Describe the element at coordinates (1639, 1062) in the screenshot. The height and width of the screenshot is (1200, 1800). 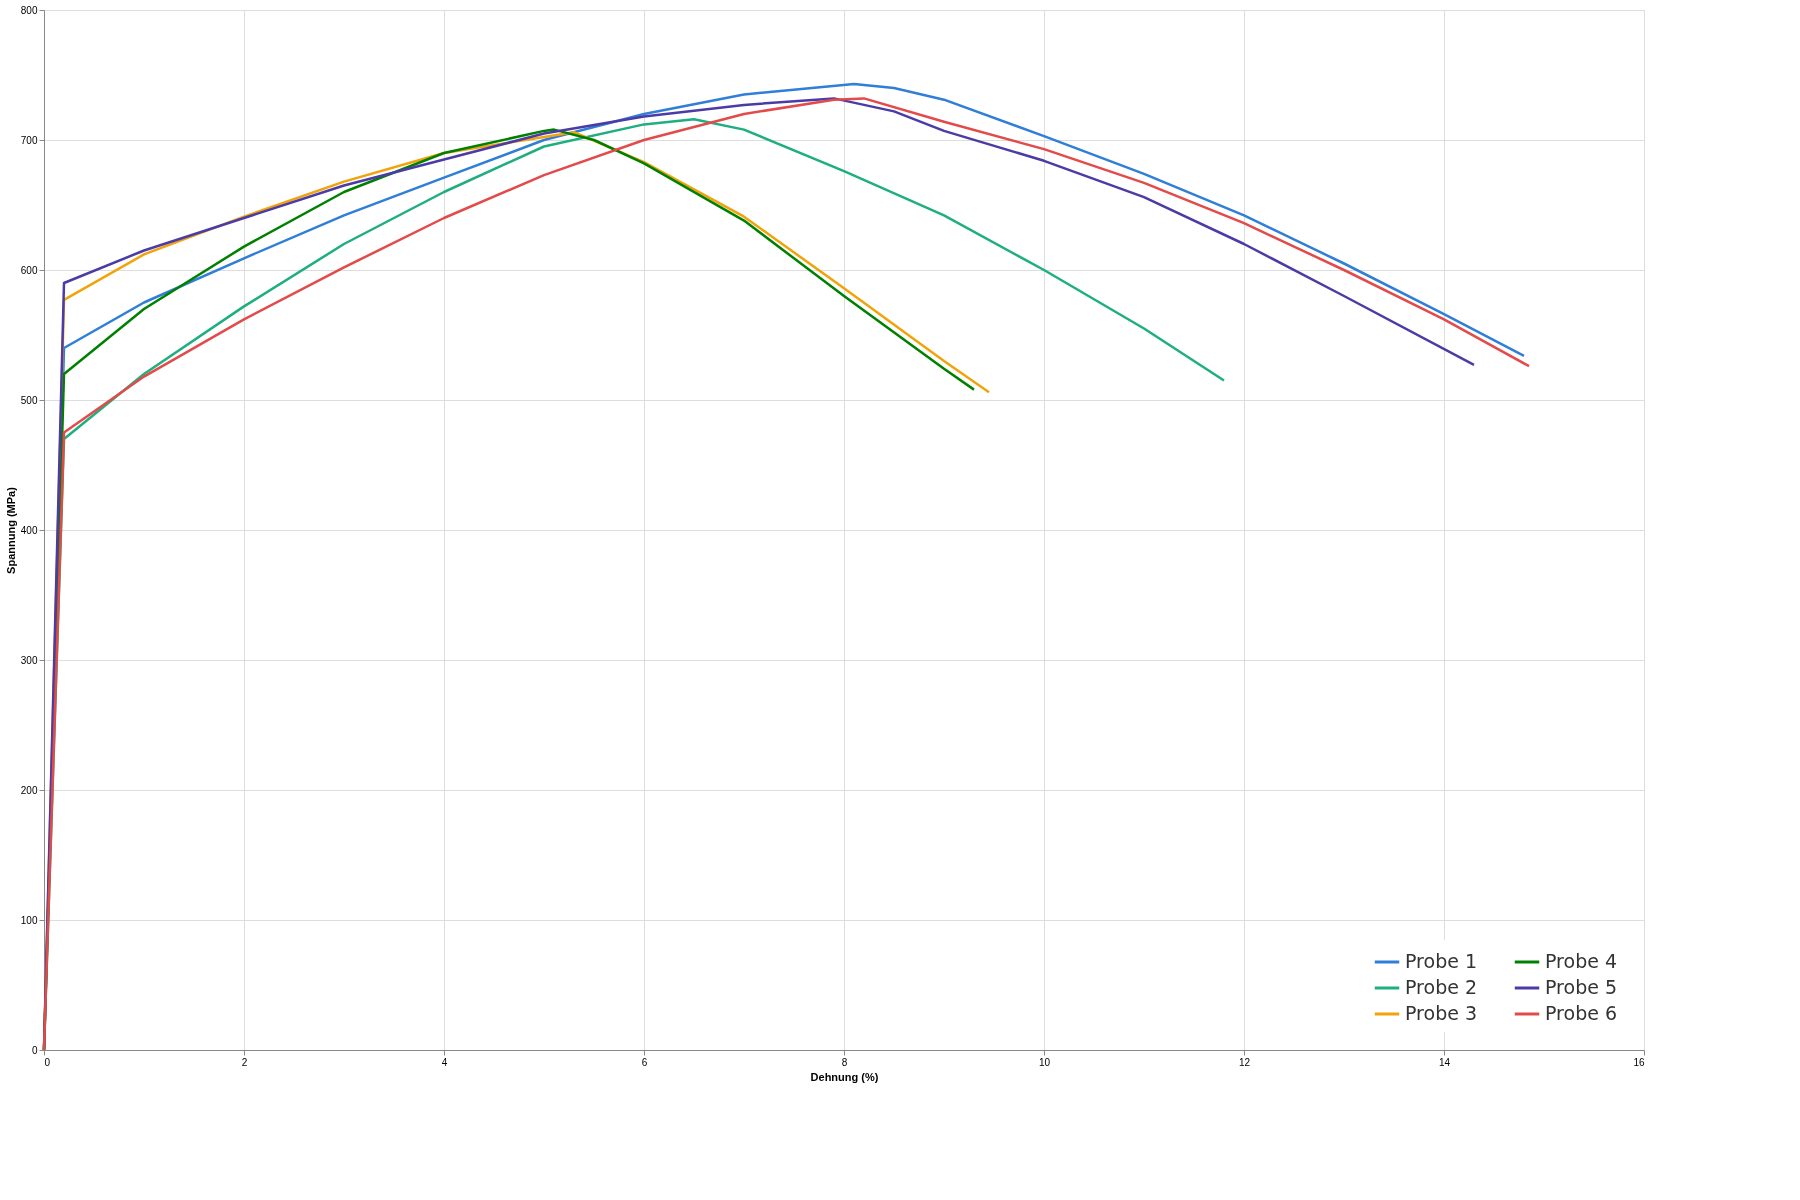
I see `x-tick-label: 16` at that location.